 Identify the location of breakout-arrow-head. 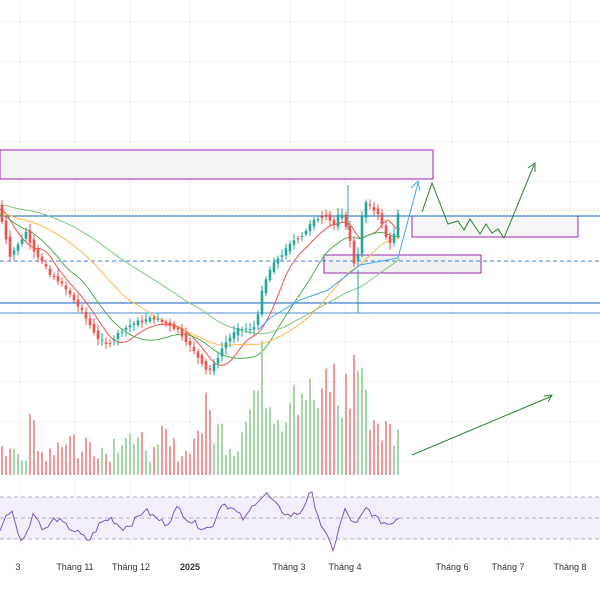
(415, 185).